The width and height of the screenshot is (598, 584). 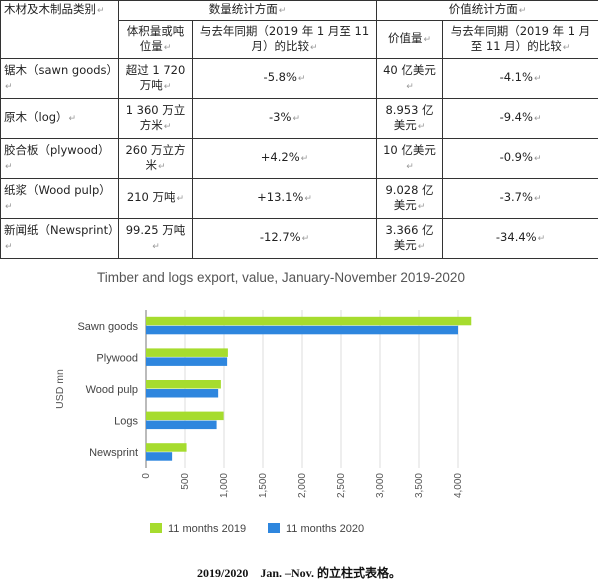 What do you see at coordinates (146, 476) in the screenshot?
I see `x-tick-label: 0` at bounding box center [146, 476].